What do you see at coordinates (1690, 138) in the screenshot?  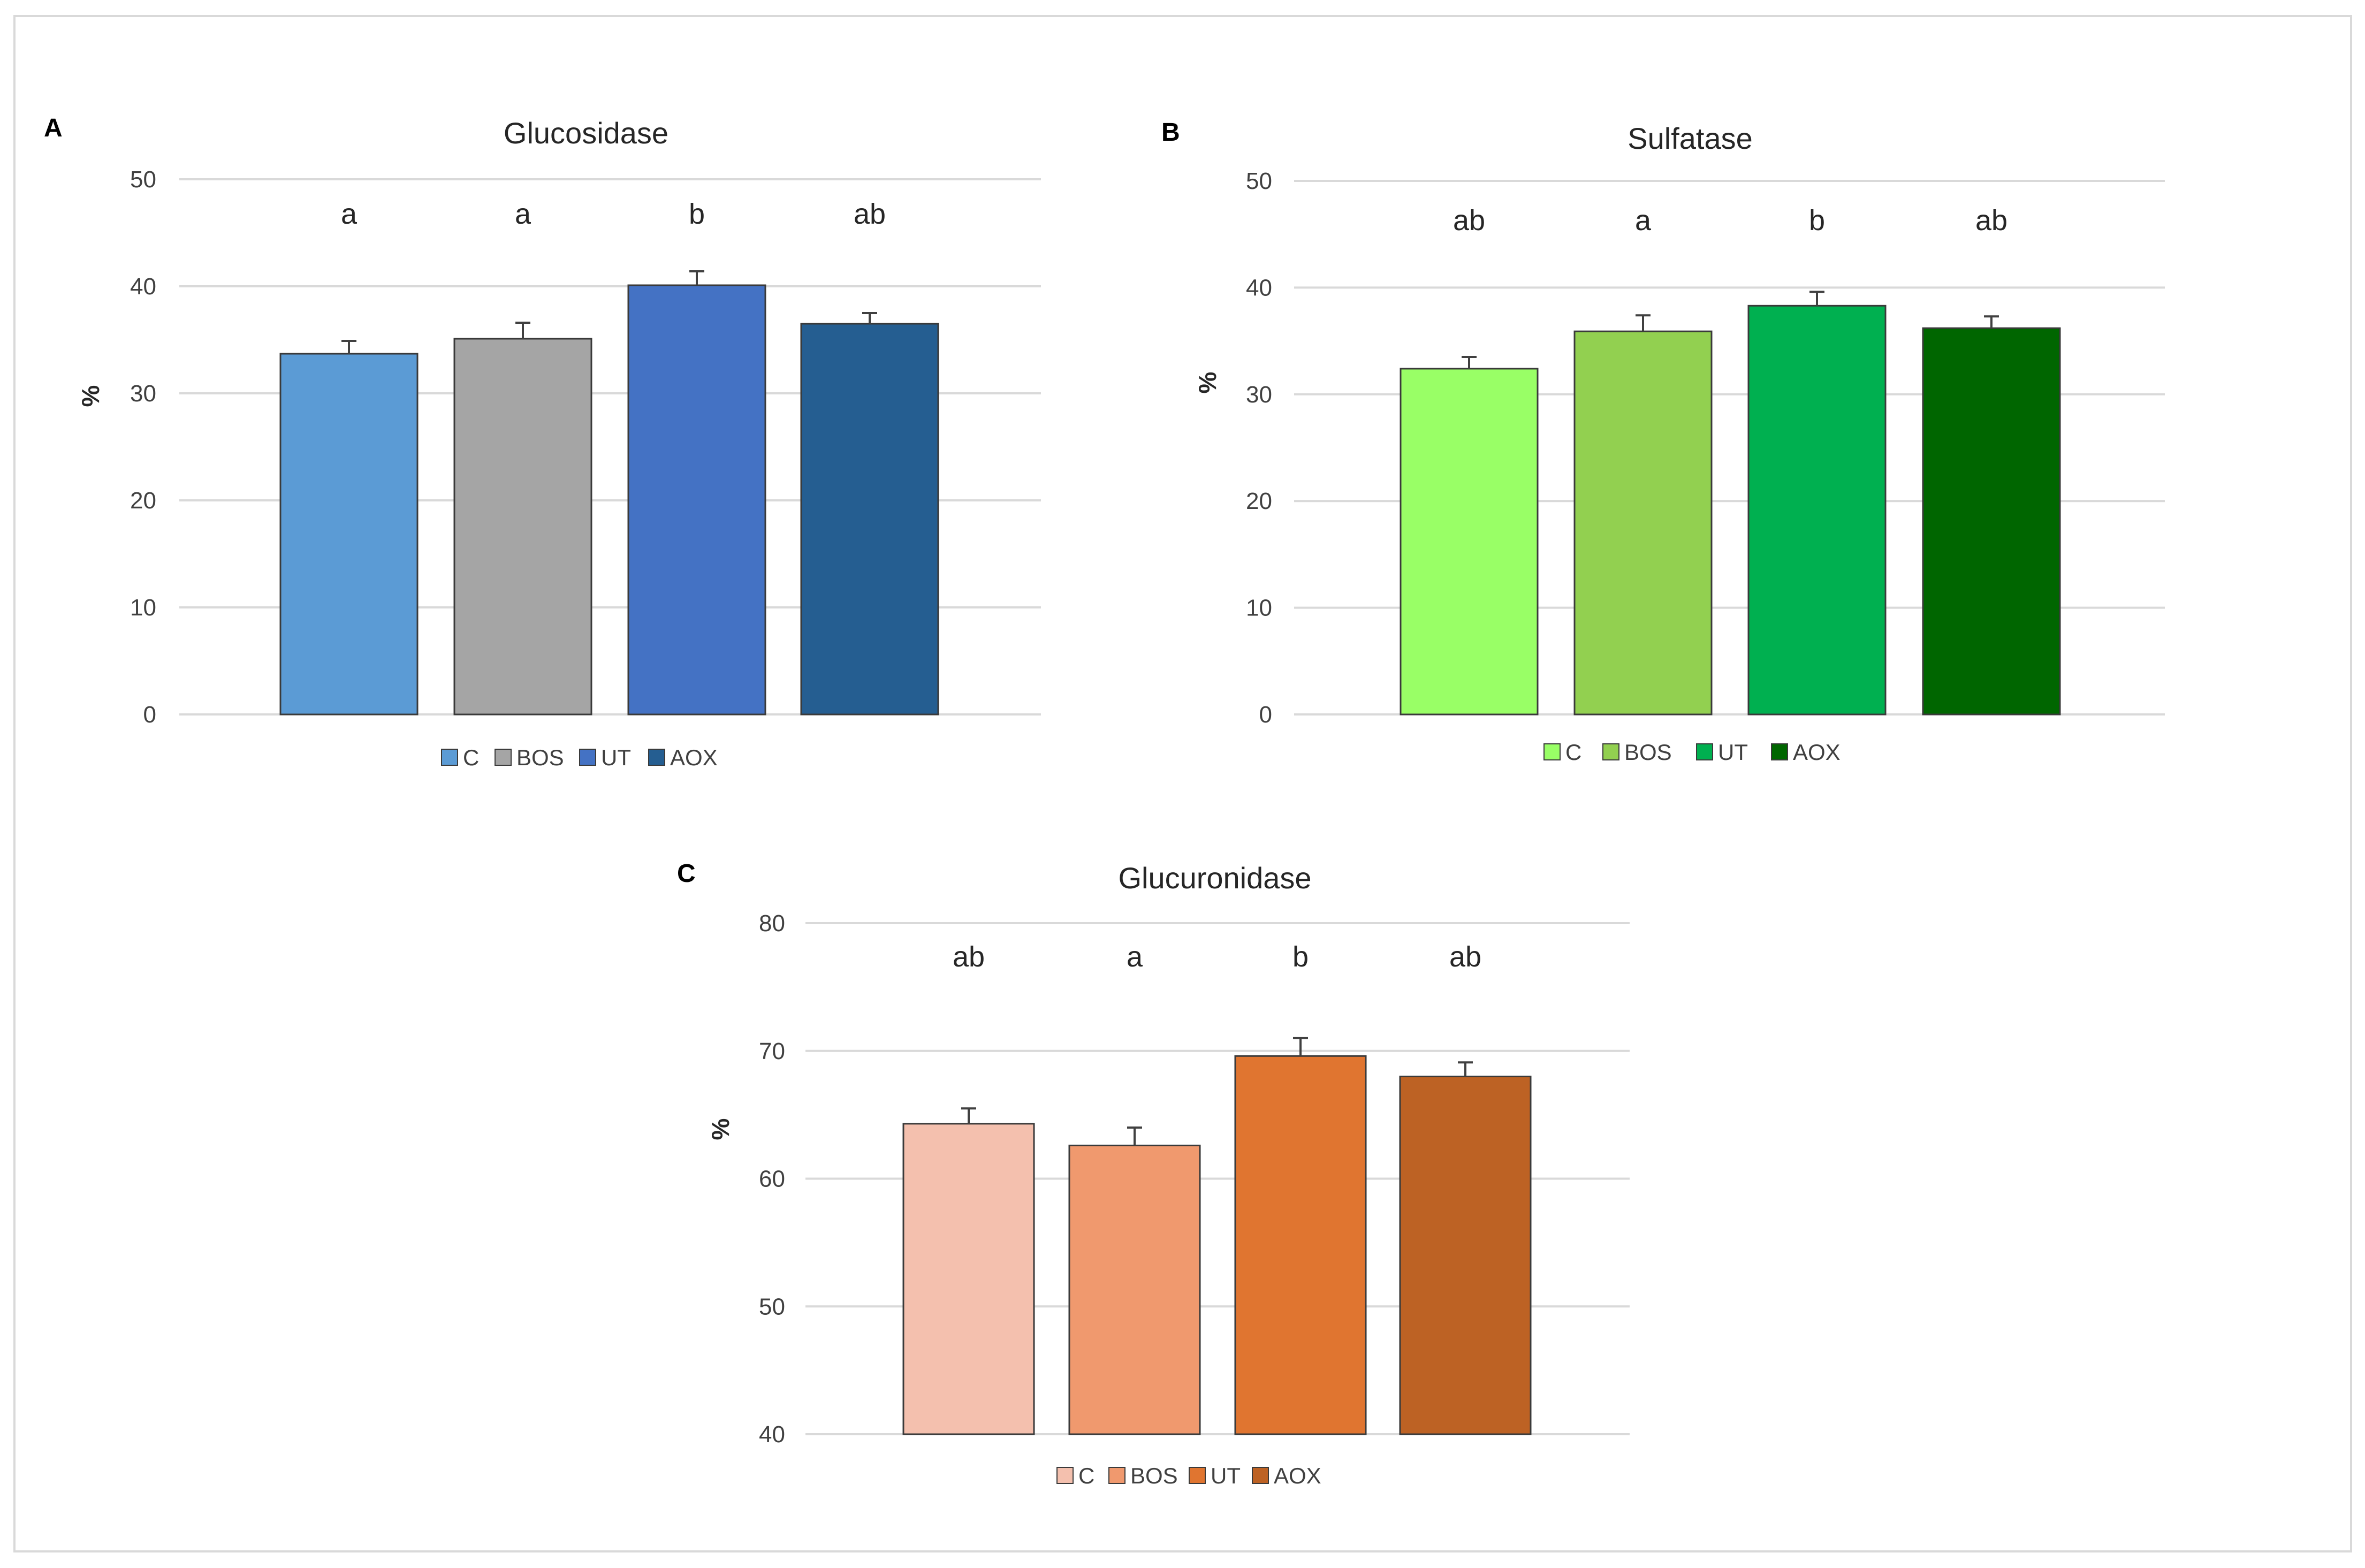 I see `chart-title: Sulfatase` at bounding box center [1690, 138].